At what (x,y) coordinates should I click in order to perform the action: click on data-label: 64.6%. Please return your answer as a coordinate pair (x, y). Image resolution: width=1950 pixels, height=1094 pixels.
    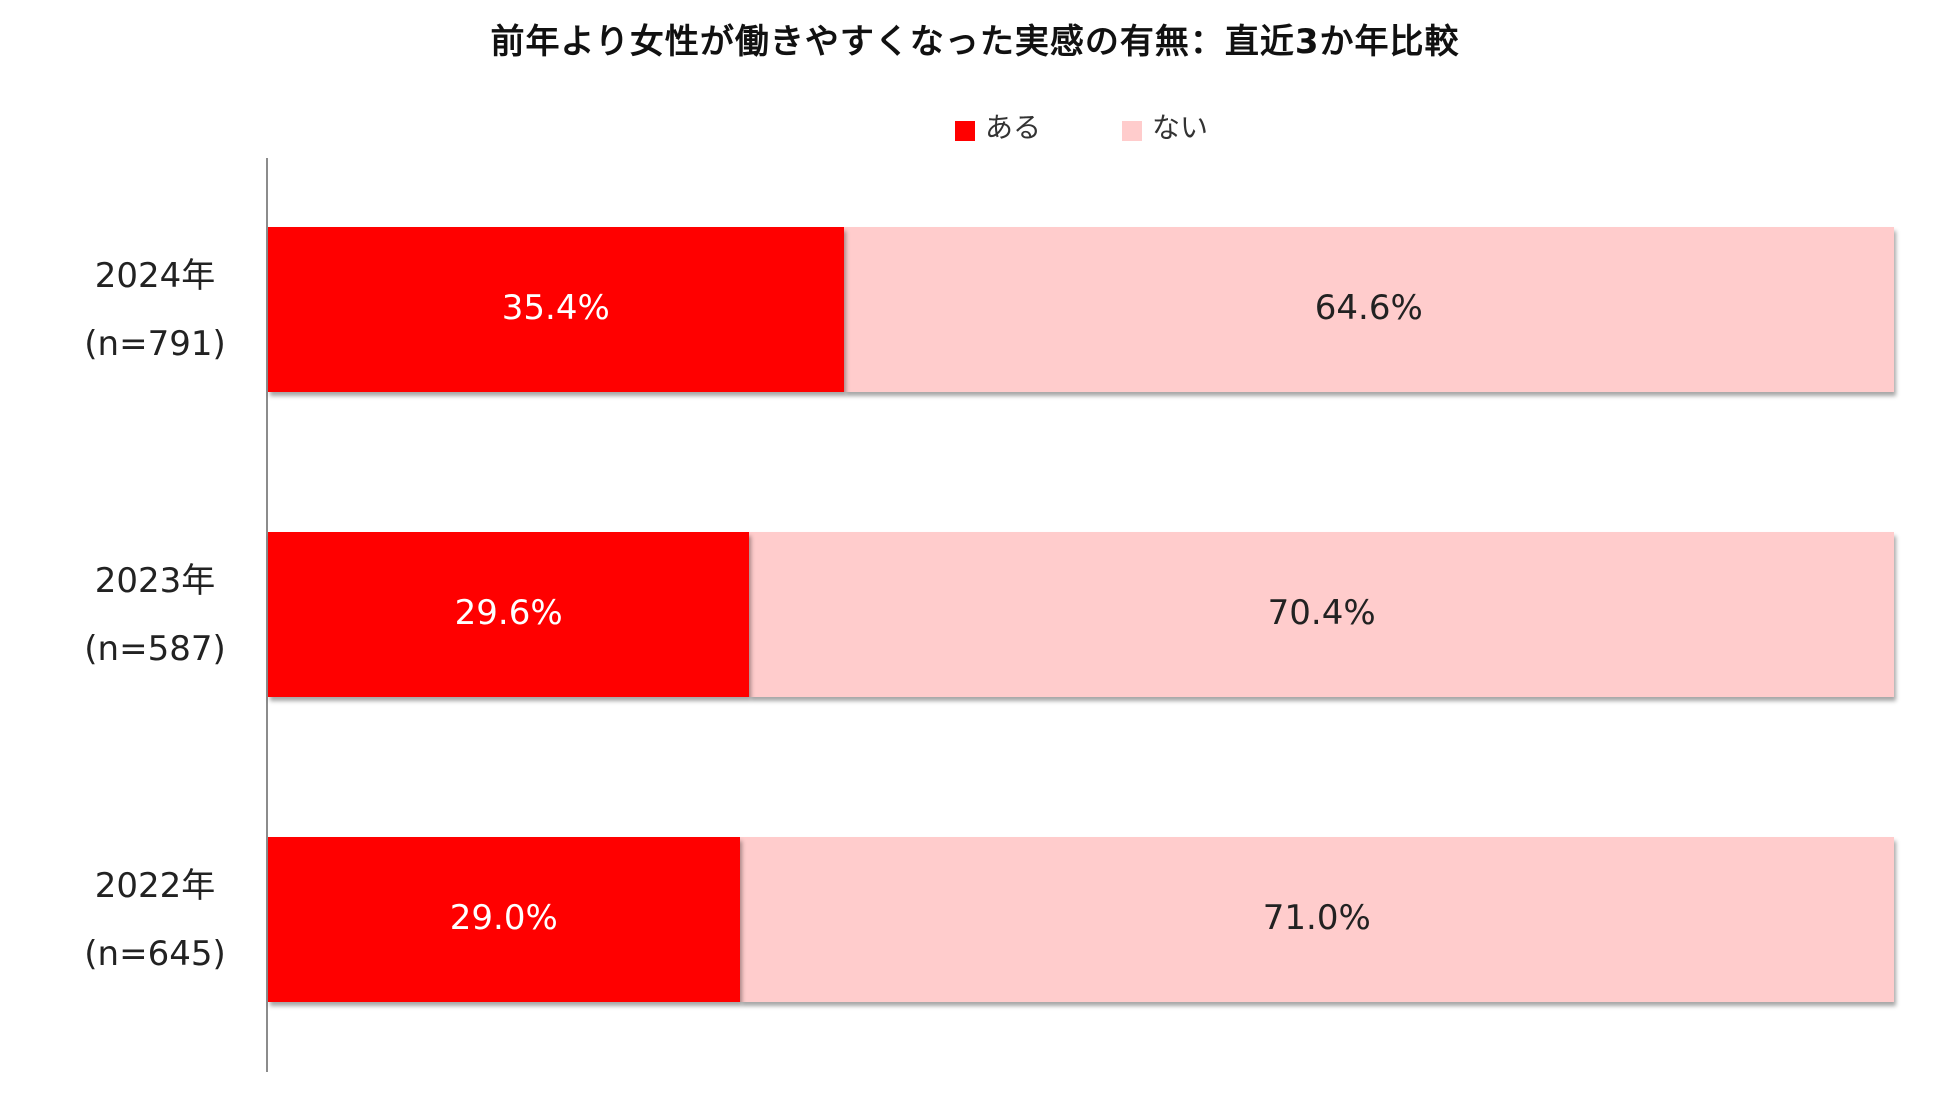
    Looking at the image, I should click on (1368, 307).